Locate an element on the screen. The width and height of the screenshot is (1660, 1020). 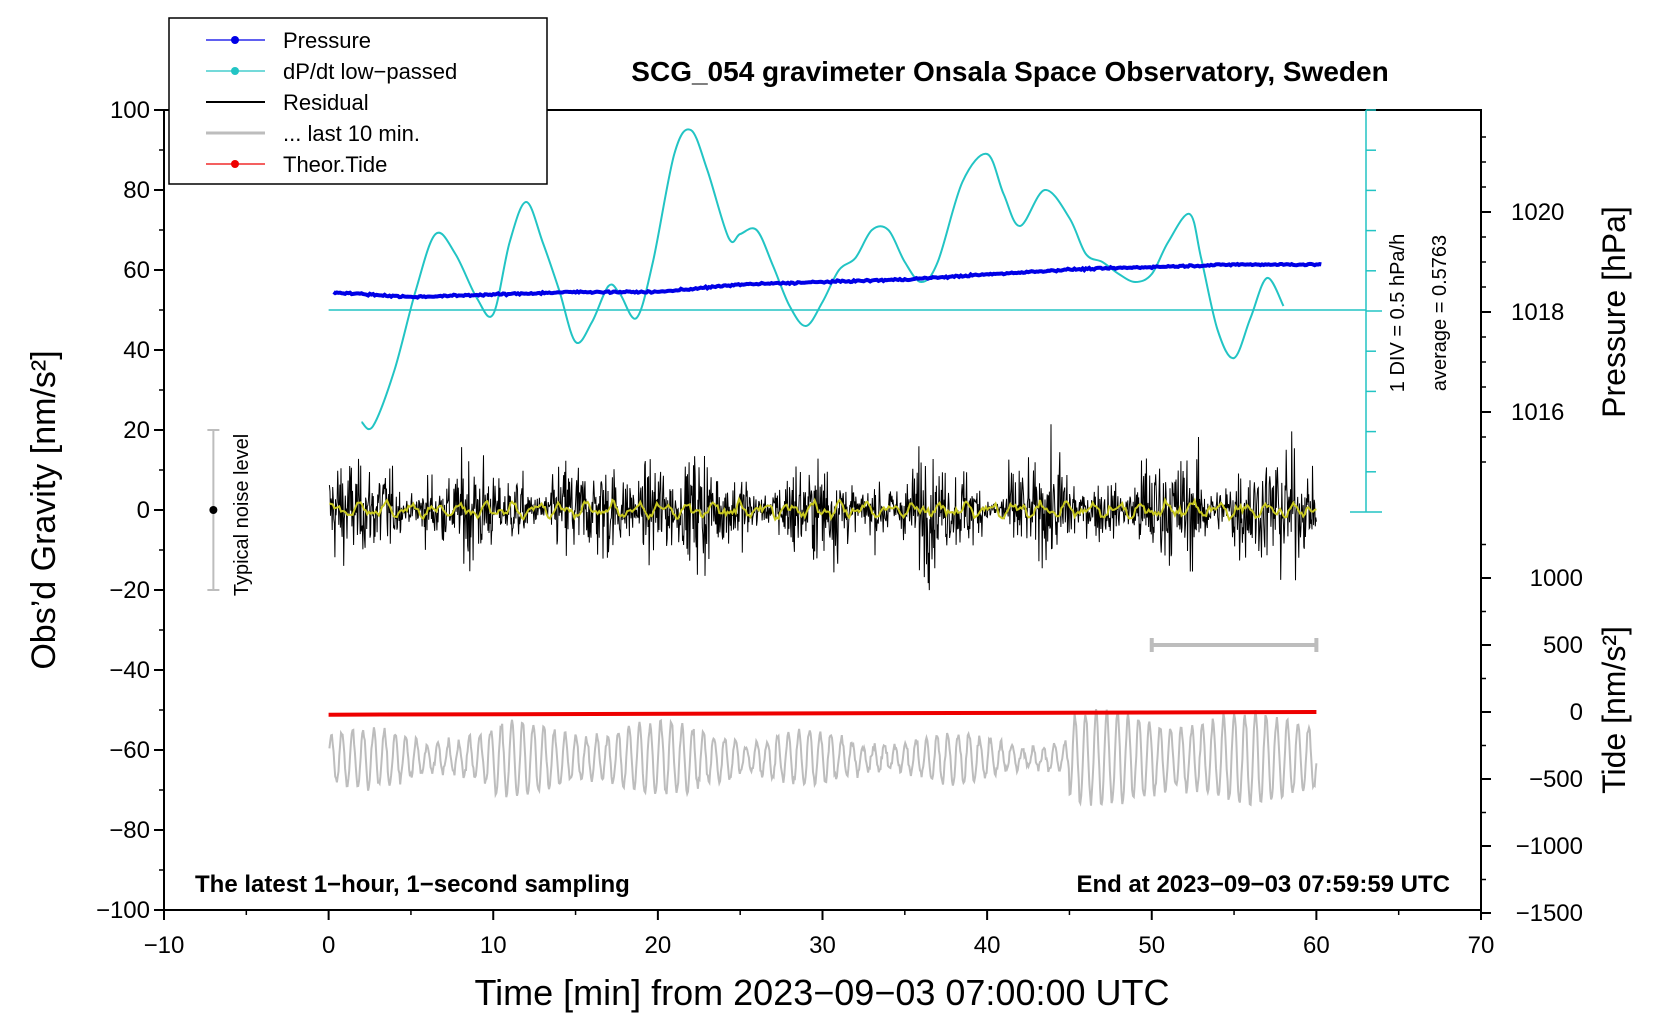
tide-tick-label: −1500 is located at coordinates (1549, 913).